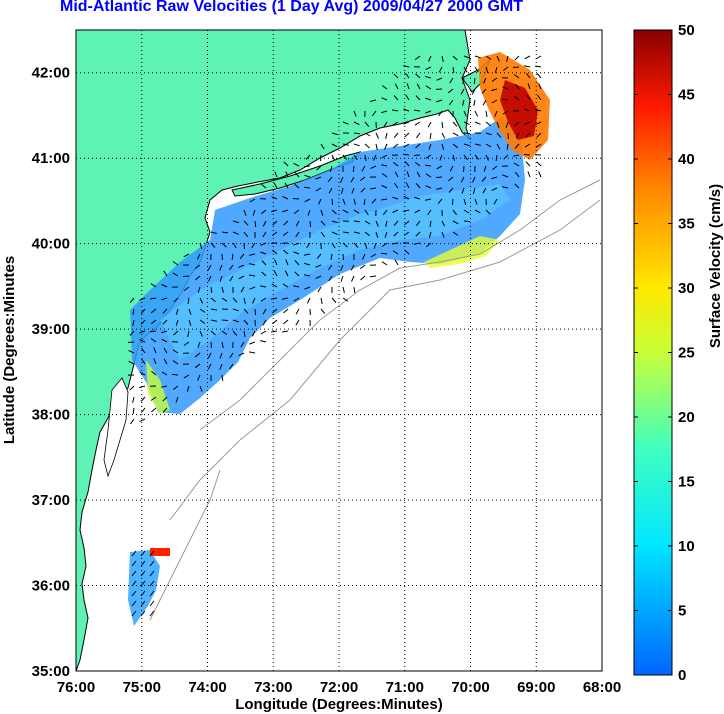 The image size is (724, 714). What do you see at coordinates (686, 353) in the screenshot?
I see `colorbar-tick-label: 25` at bounding box center [686, 353].